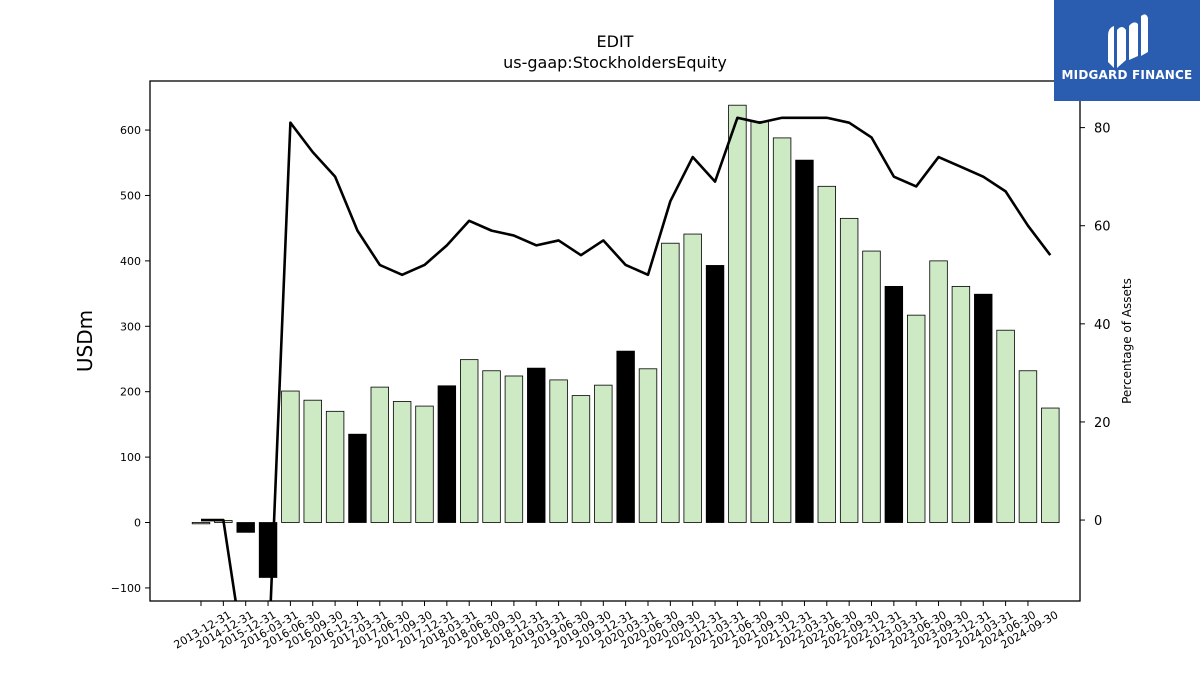 Image resolution: width=1200 pixels, height=675 pixels. Describe the element at coordinates (1127, 75) in the screenshot. I see `brand-name: MIDGARD FINANCE` at that location.